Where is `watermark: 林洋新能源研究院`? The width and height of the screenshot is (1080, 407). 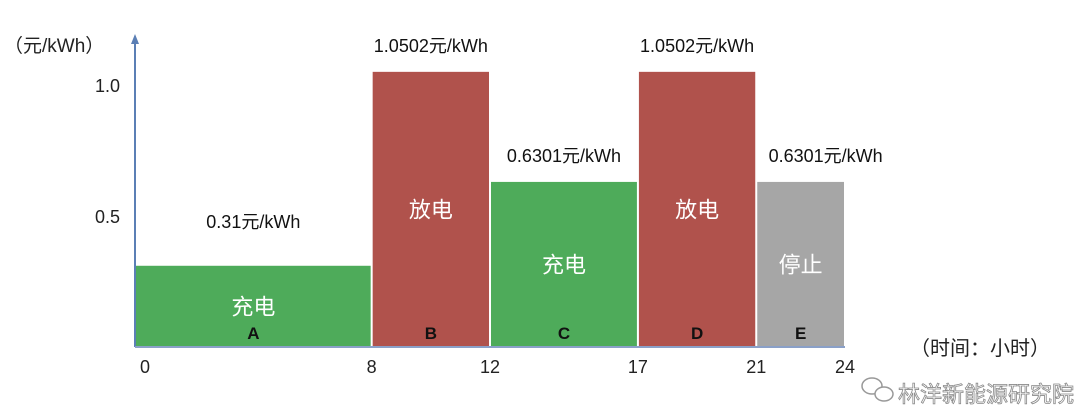
watermark: 林洋新能源研究院 is located at coordinates (967, 392).